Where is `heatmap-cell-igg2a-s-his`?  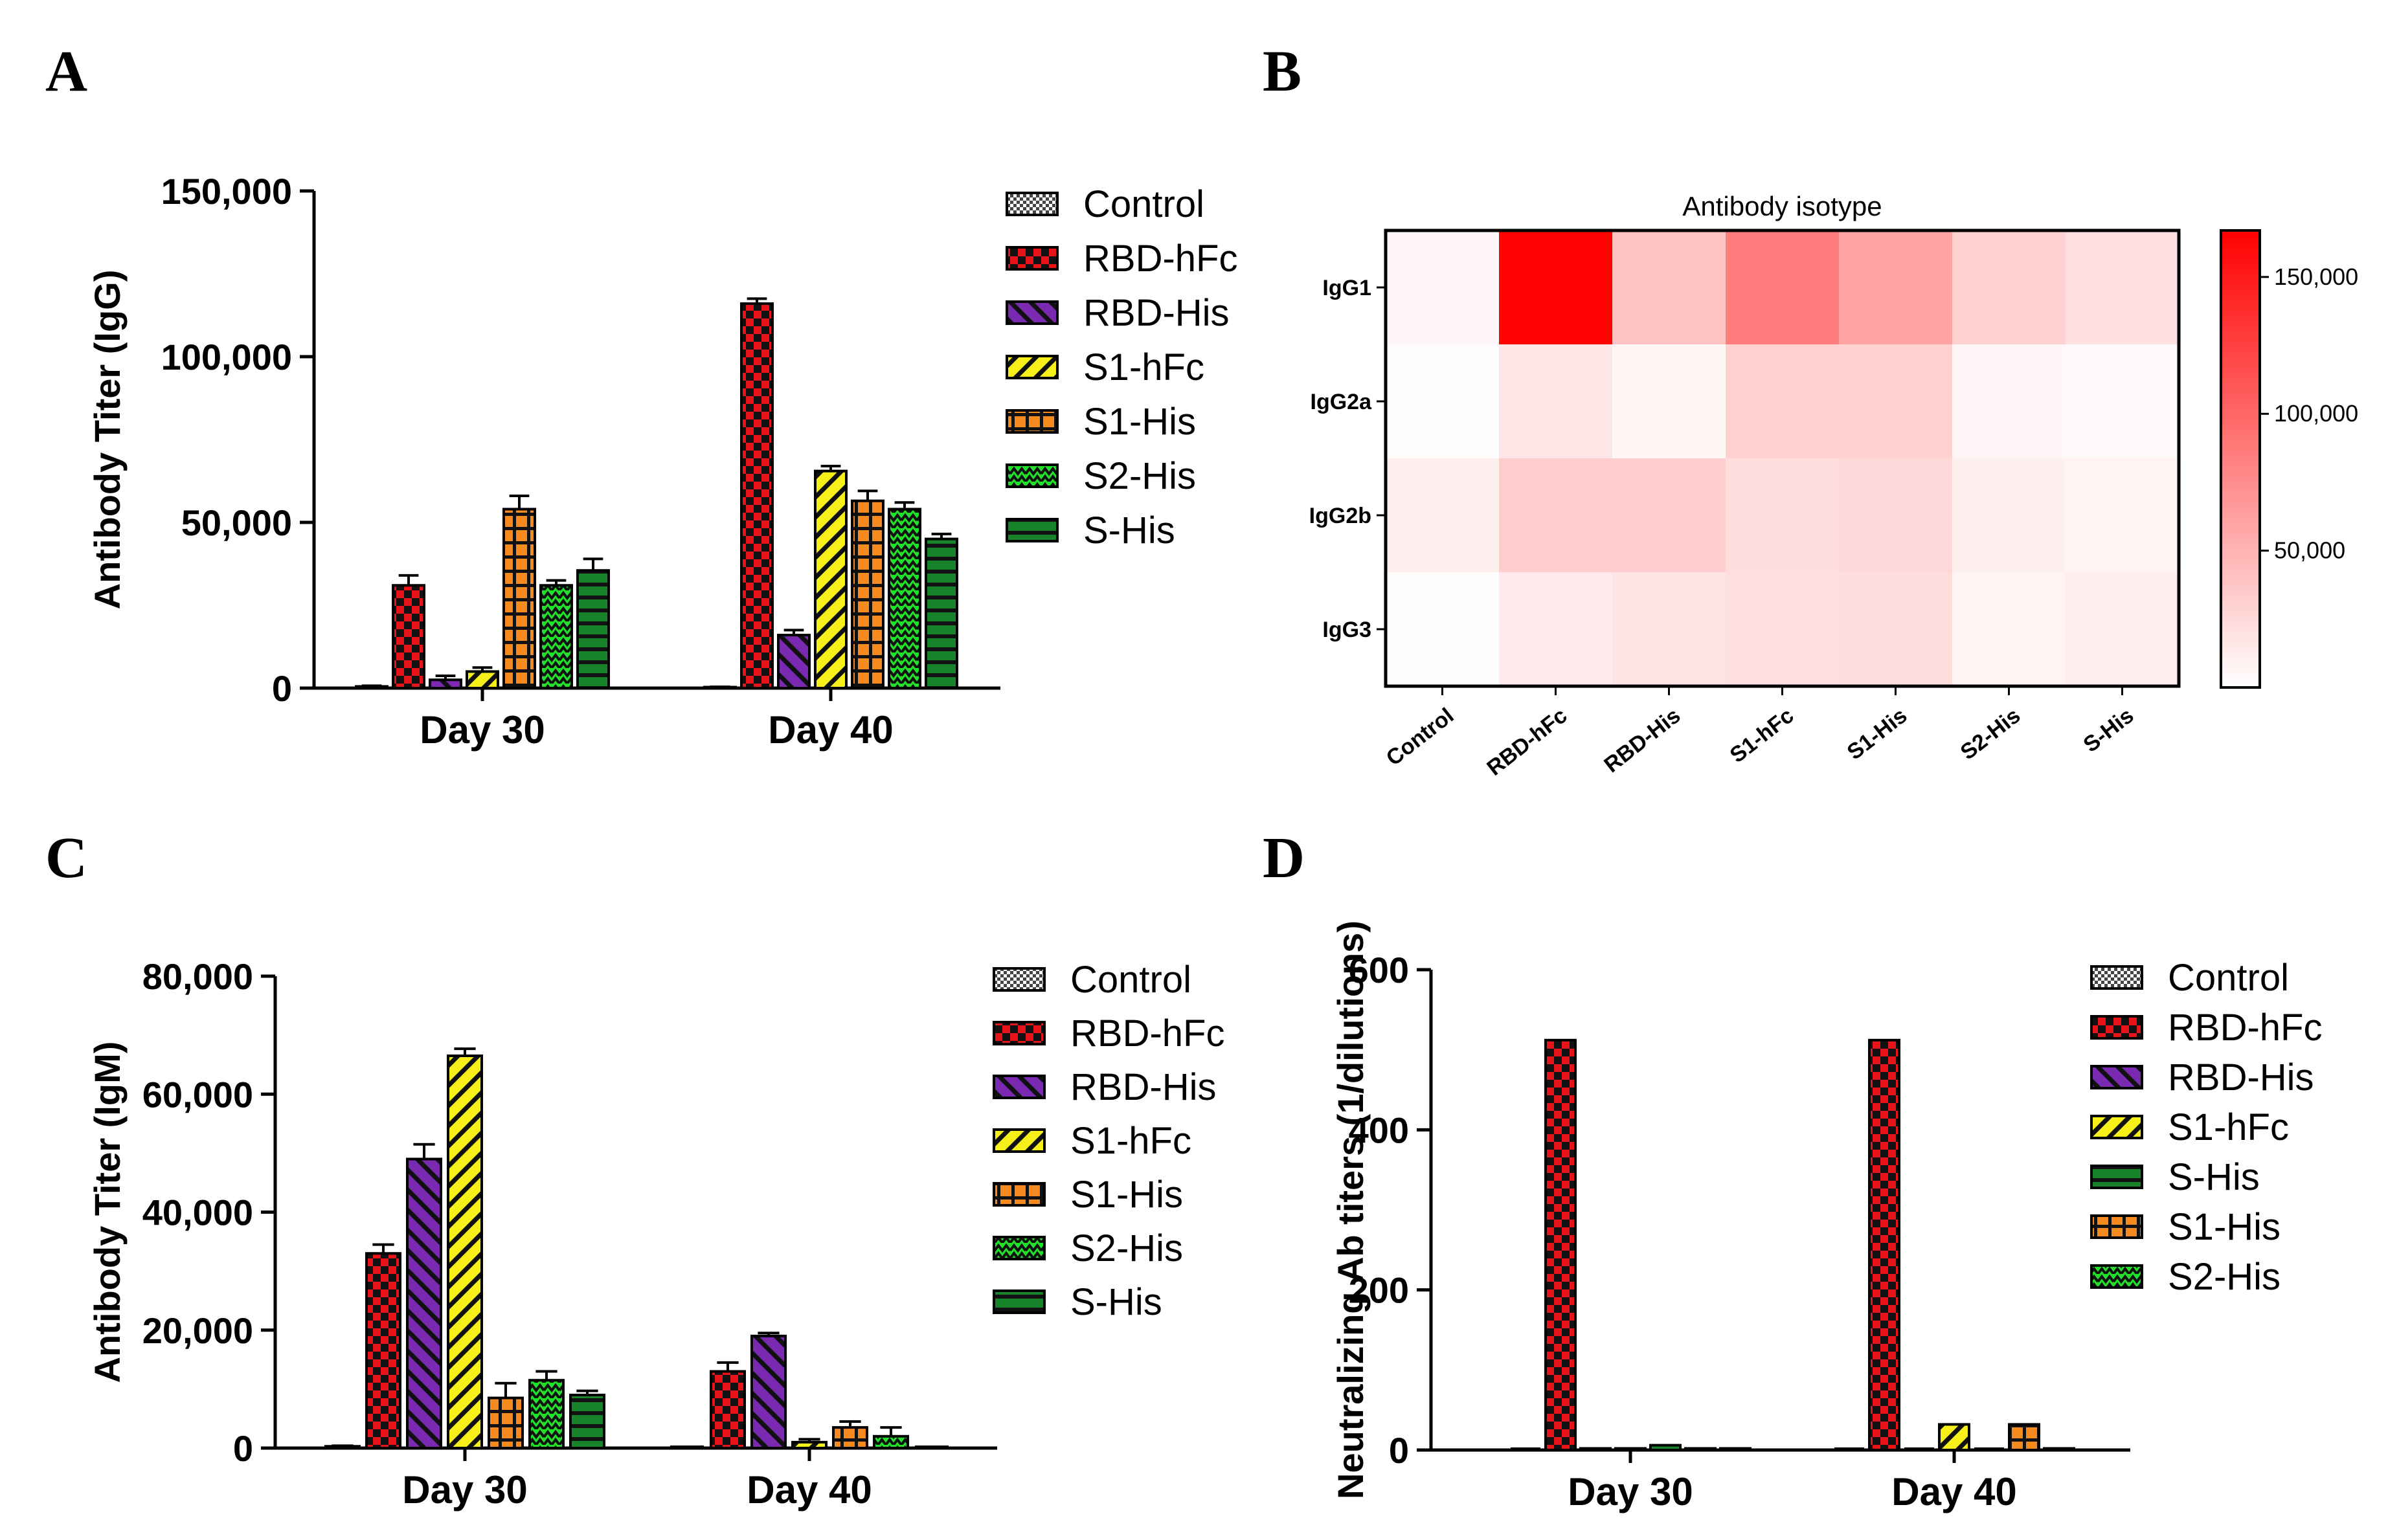 heatmap-cell-igg2a-s-his is located at coordinates (2123, 402).